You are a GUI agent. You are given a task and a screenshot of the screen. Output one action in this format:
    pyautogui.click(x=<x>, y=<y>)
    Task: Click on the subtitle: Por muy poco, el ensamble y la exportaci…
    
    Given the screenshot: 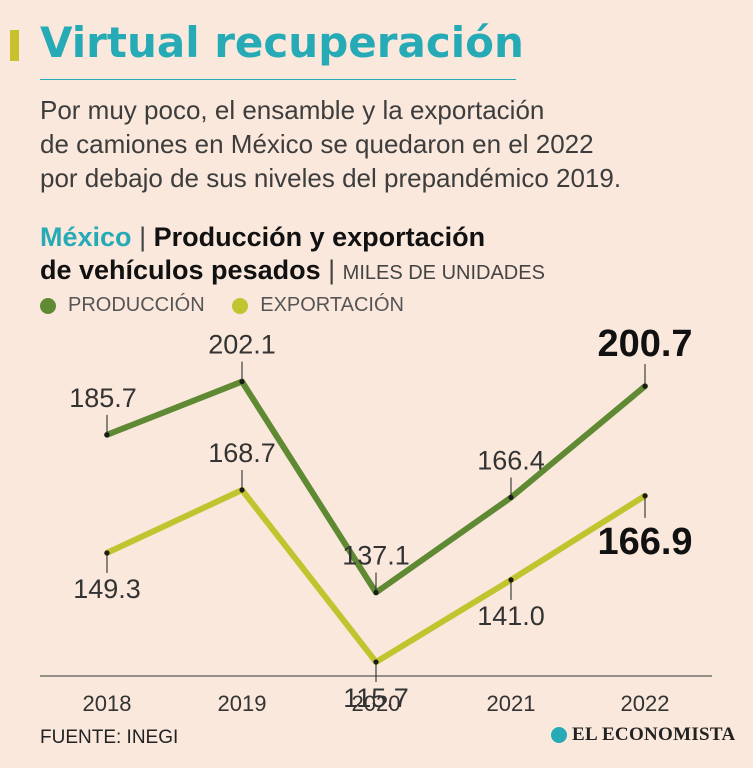 What is the action you would take?
    pyautogui.click(x=380, y=144)
    